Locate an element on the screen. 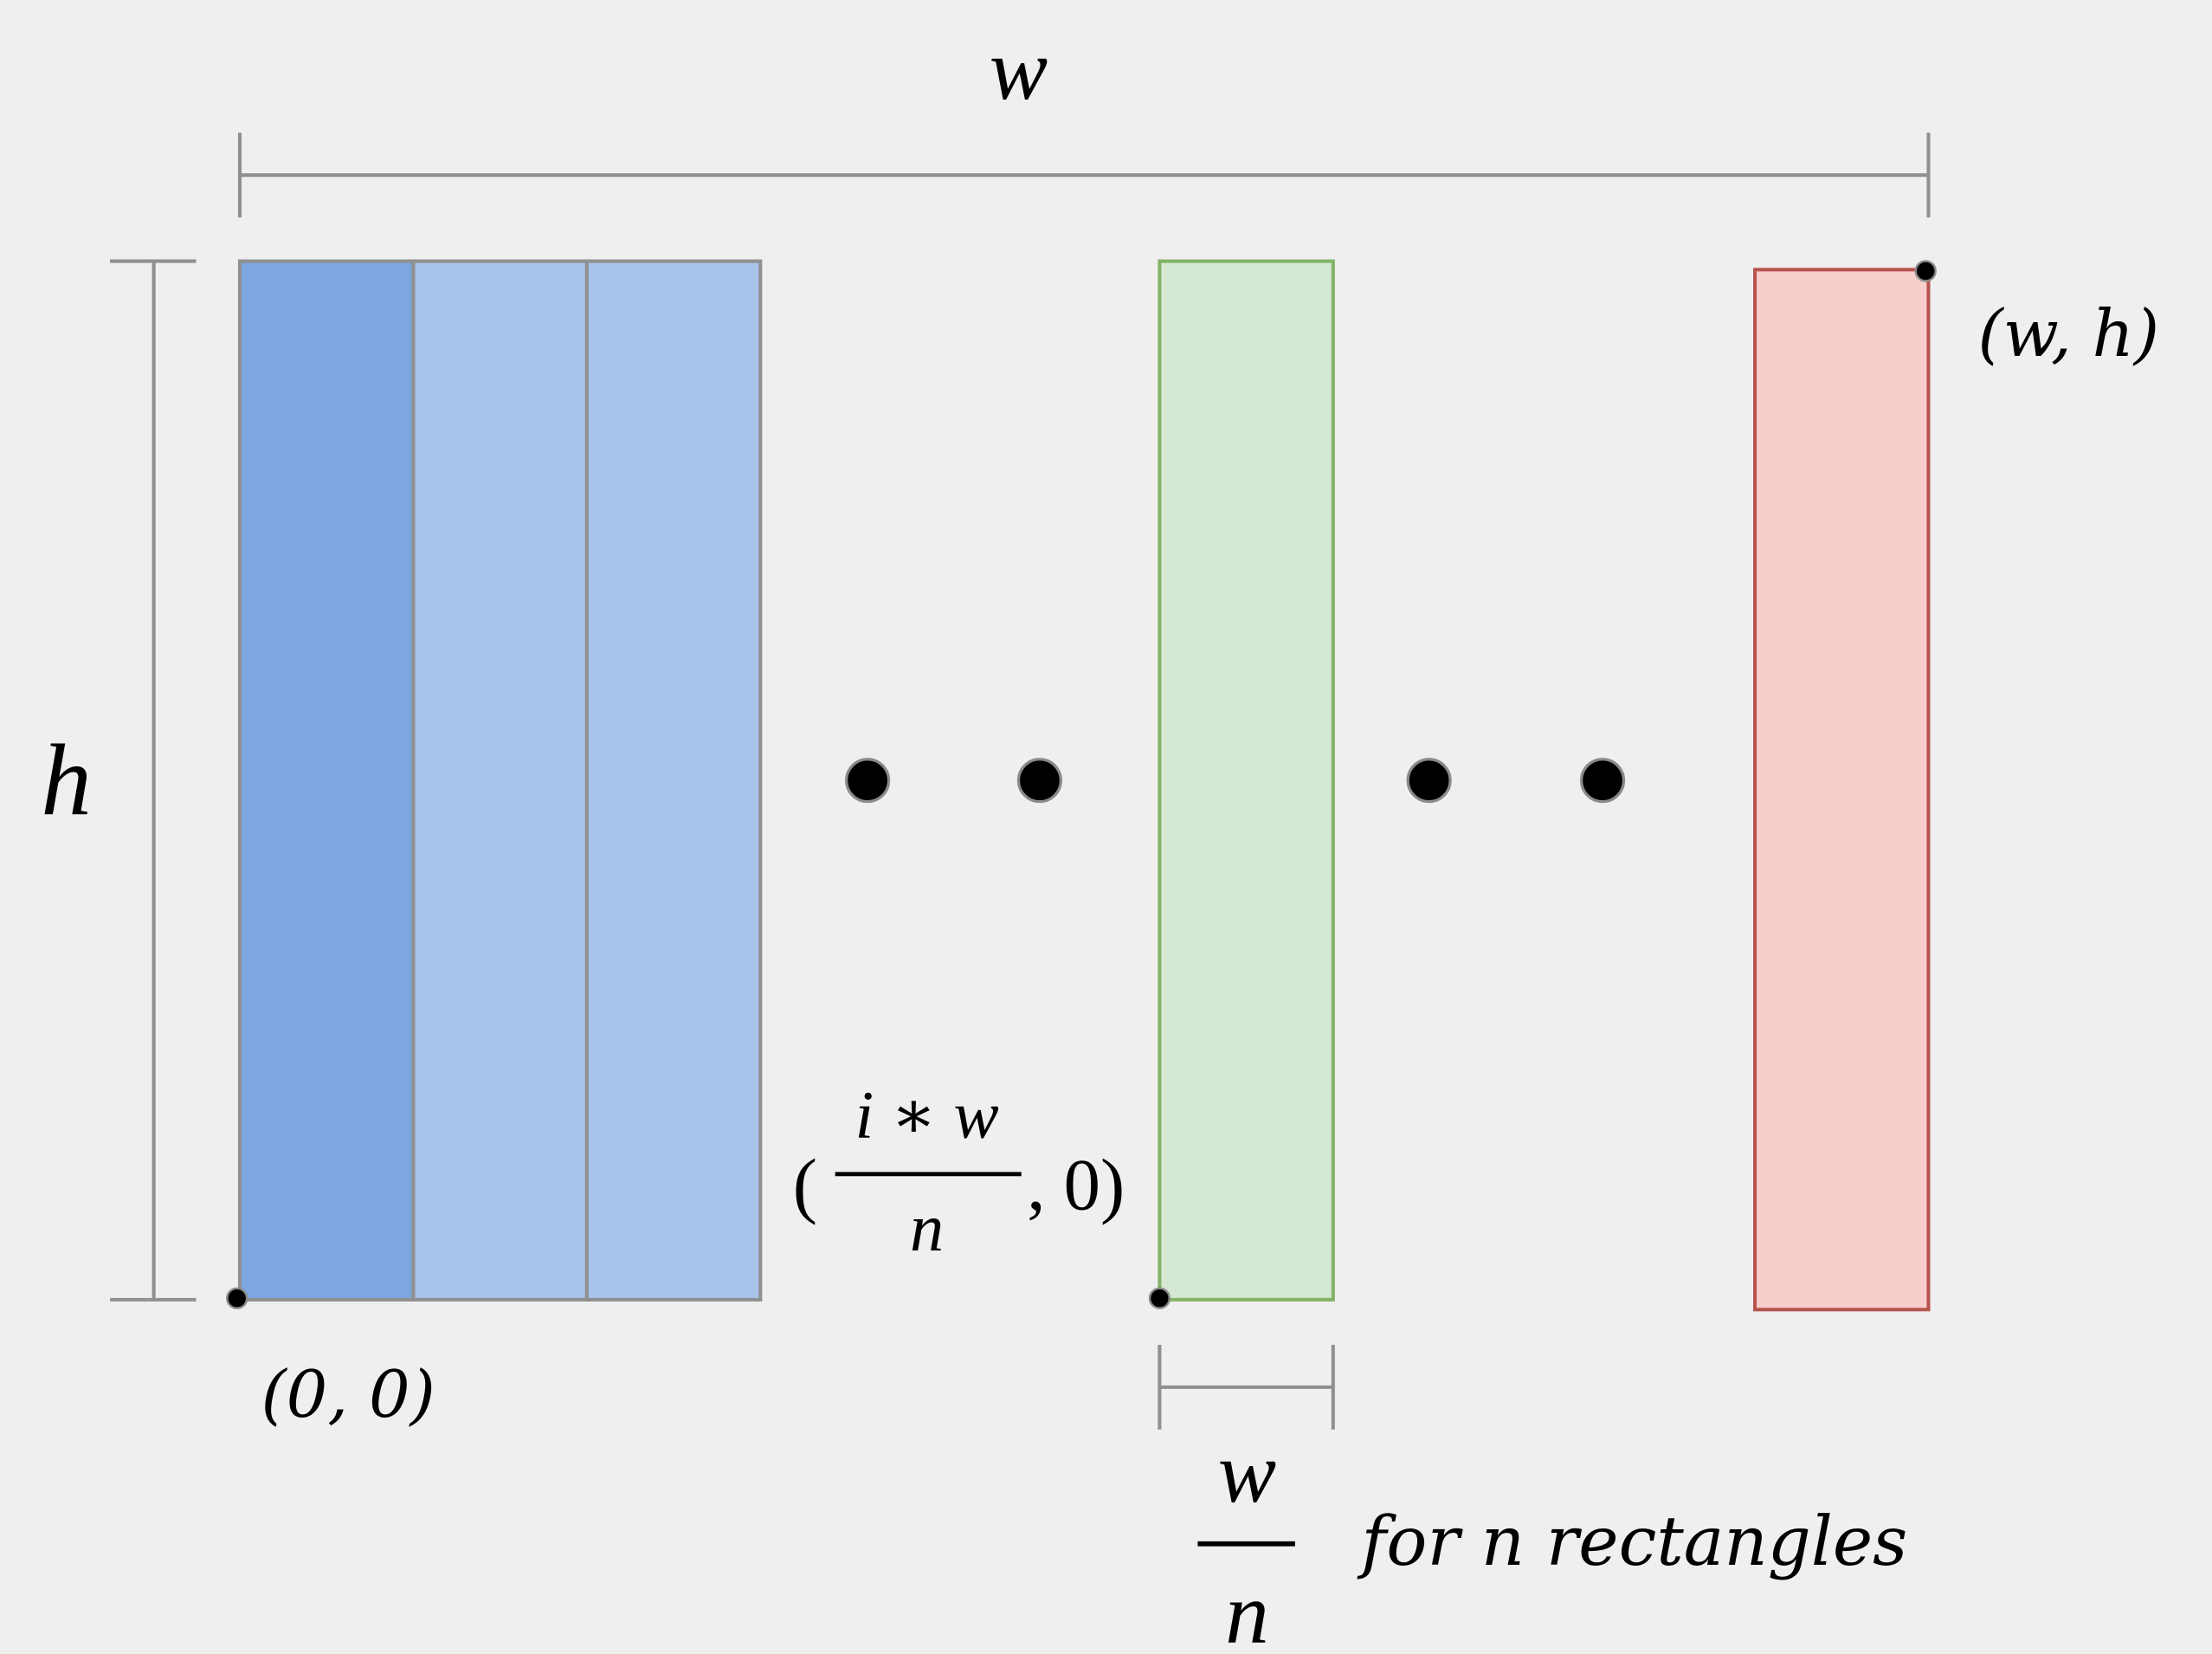 The height and width of the screenshot is (1654, 2212). rect-width-numerator: w is located at coordinates (1247, 1472).